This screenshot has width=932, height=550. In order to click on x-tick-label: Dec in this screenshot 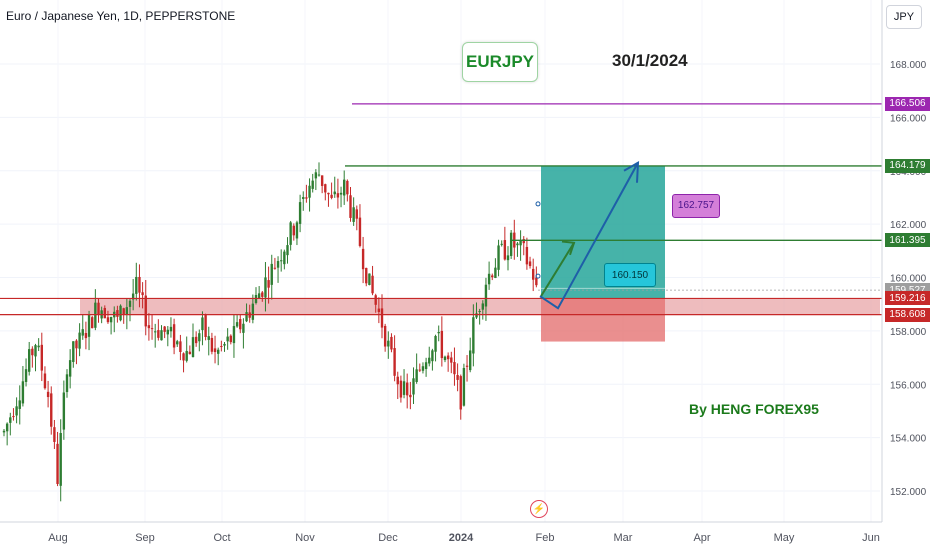, I will do `click(388, 538)`.